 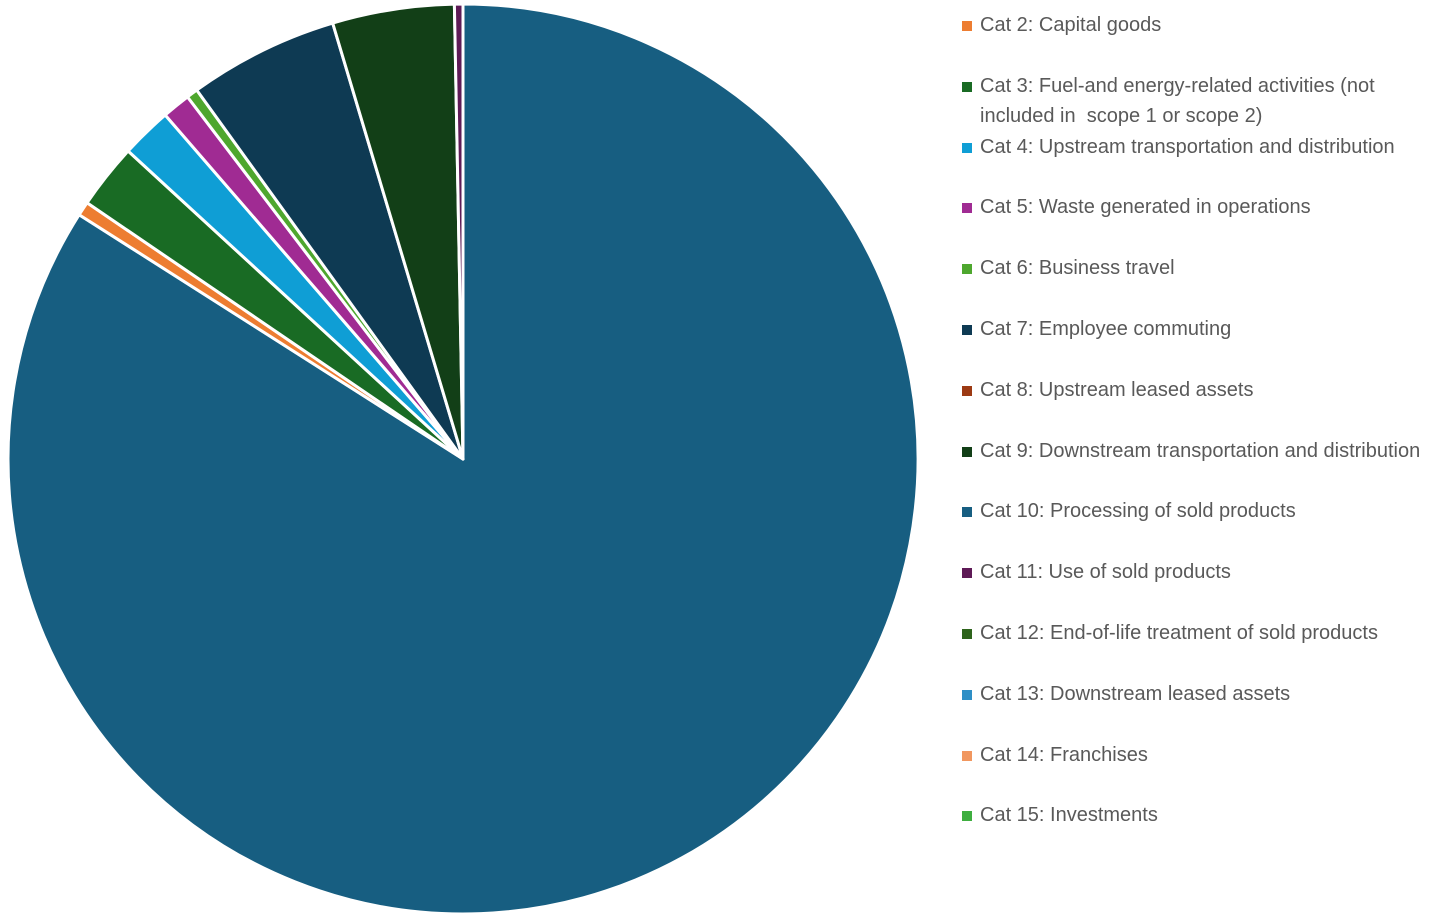 What do you see at coordinates (1207, 526) in the screenshot?
I see `legend-item: Cat 10: Processing of sold products` at bounding box center [1207, 526].